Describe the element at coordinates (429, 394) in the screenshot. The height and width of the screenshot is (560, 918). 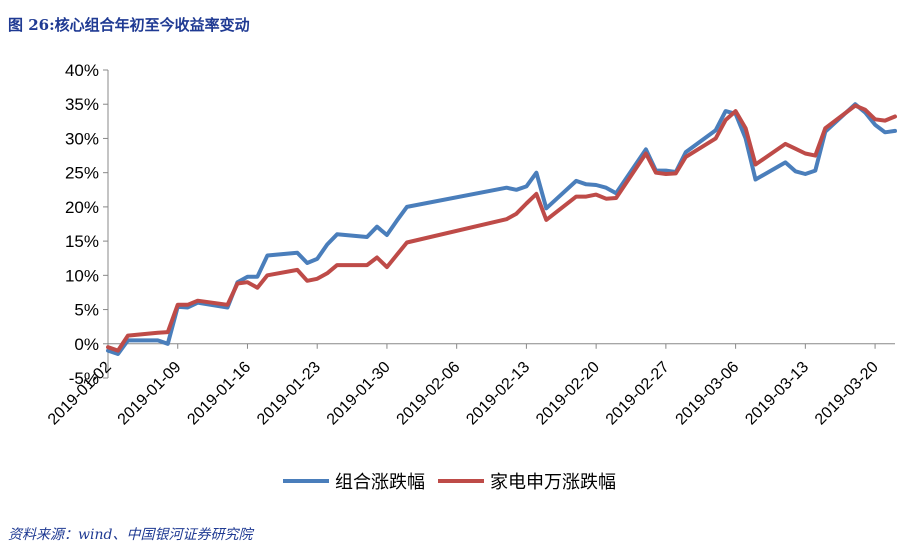
I see `x-tick-label: 2019-02-06` at that location.